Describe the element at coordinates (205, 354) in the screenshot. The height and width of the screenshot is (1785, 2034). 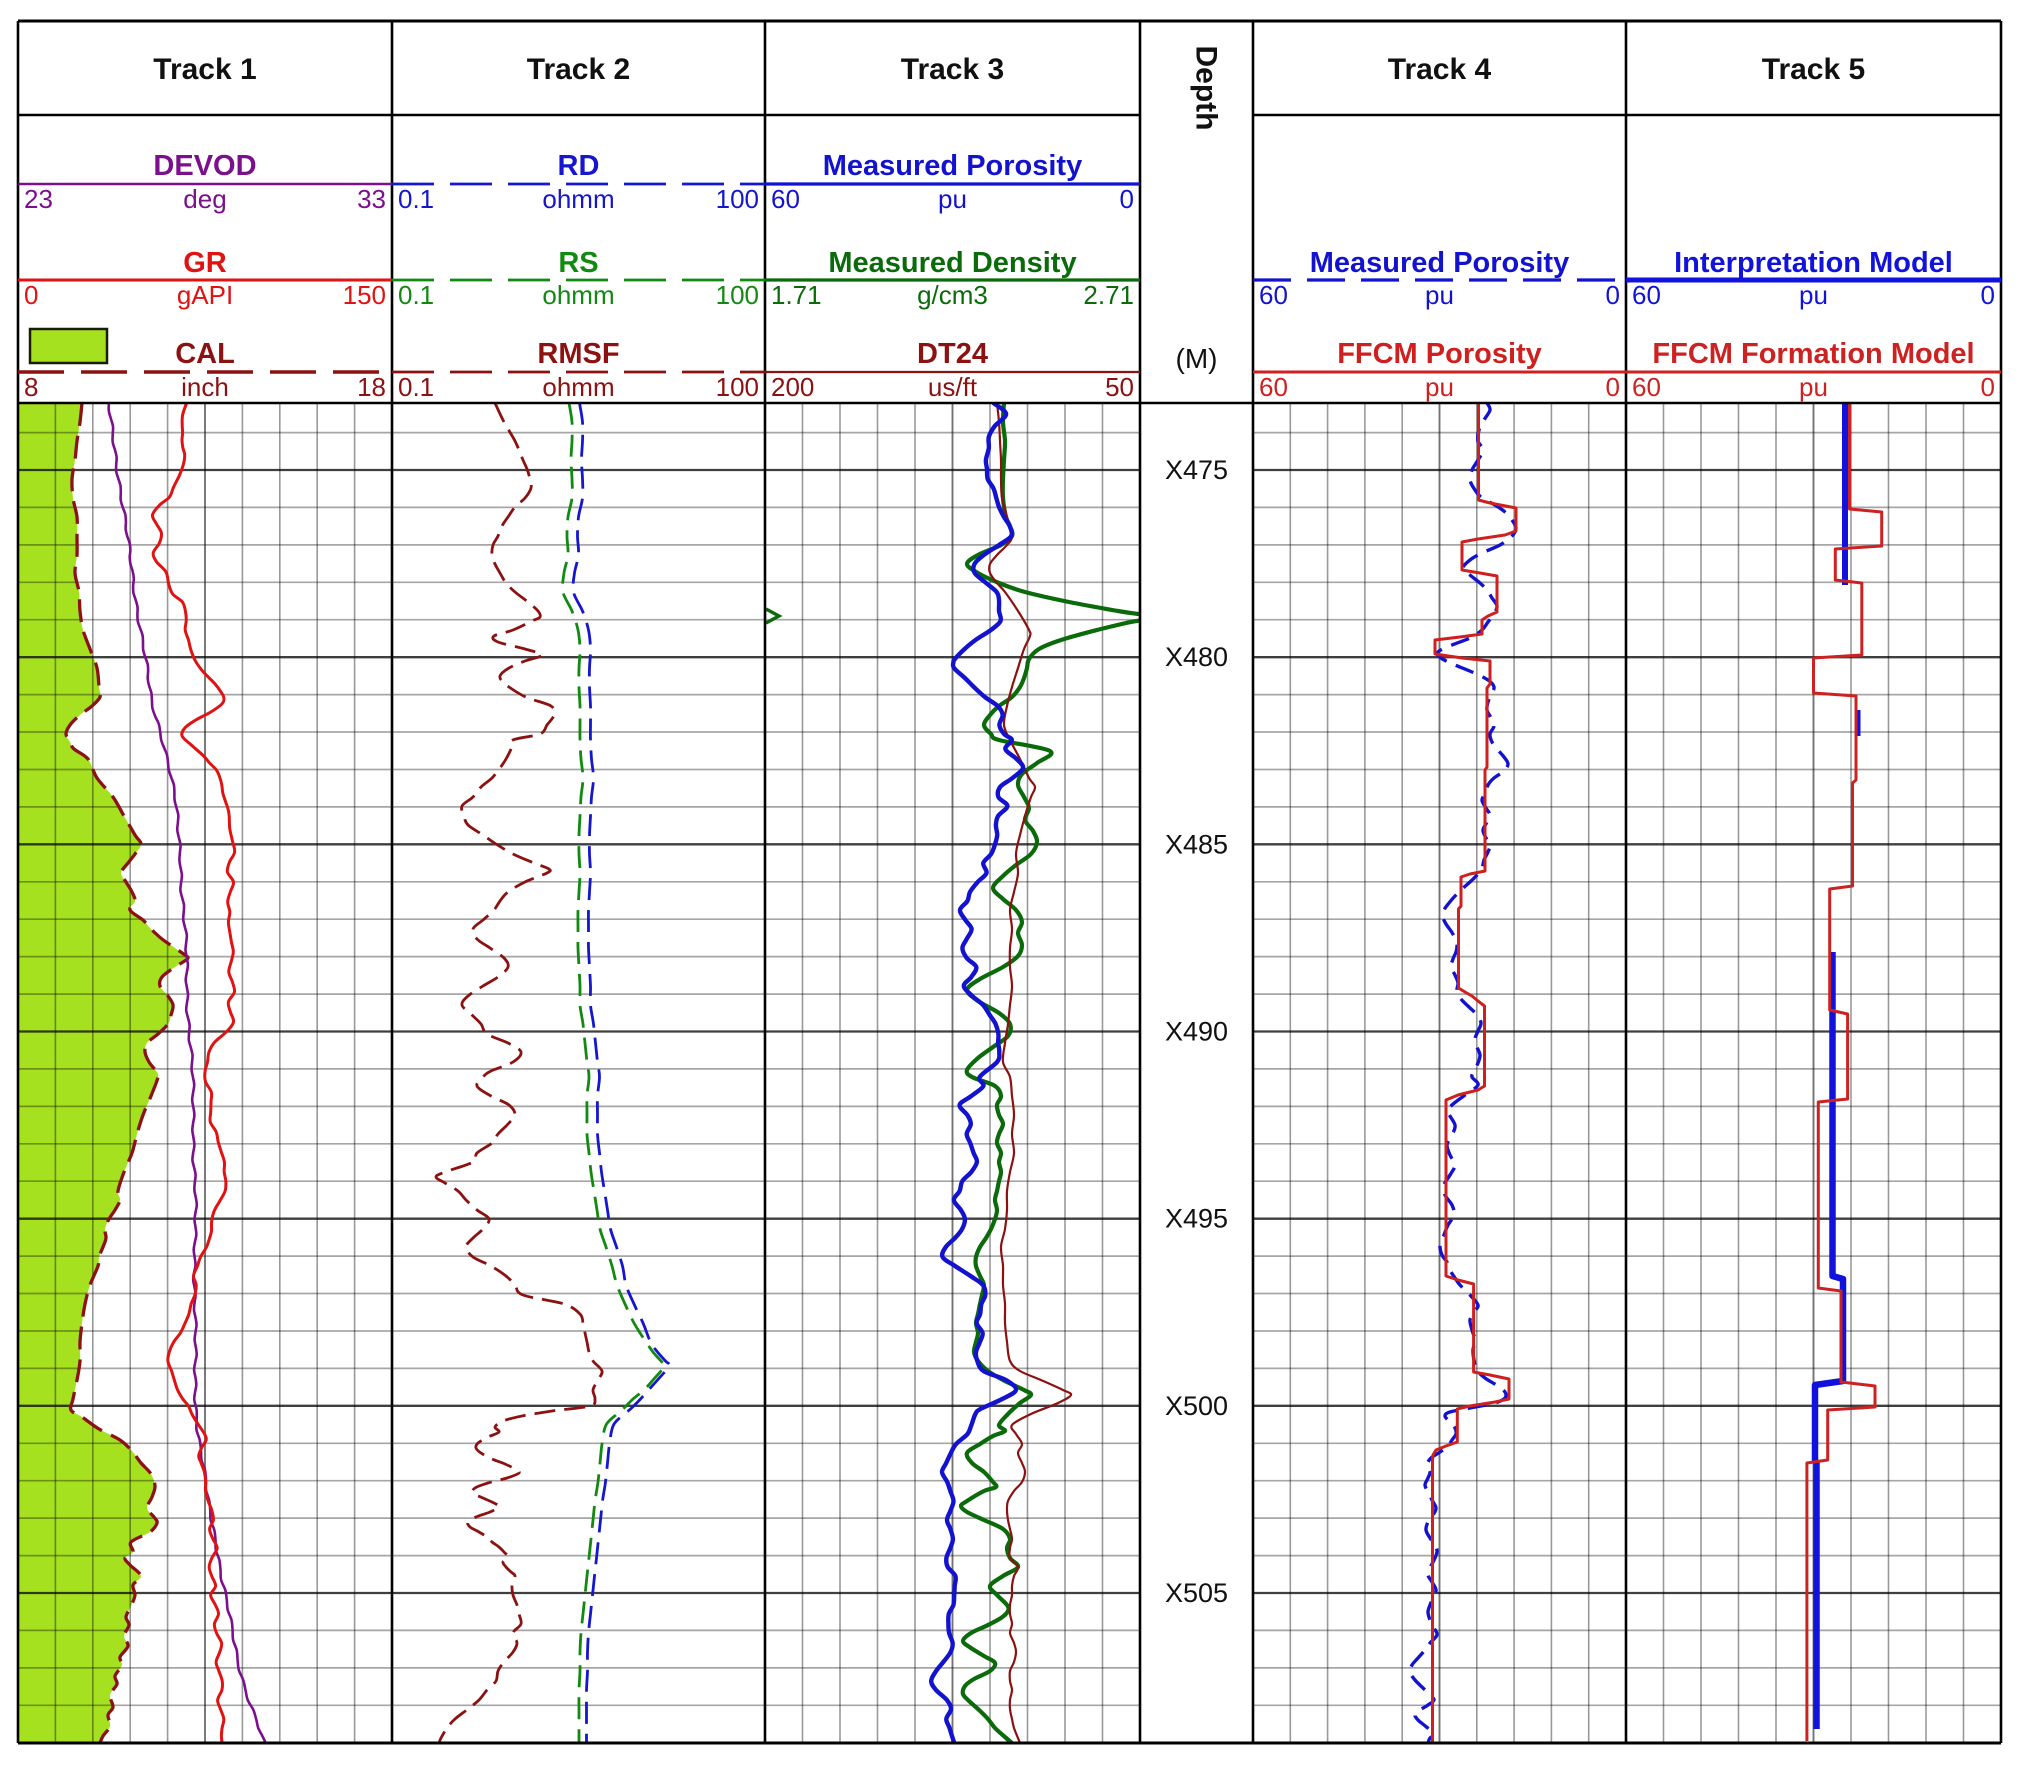
I see `svg-text: CAL` at that location.